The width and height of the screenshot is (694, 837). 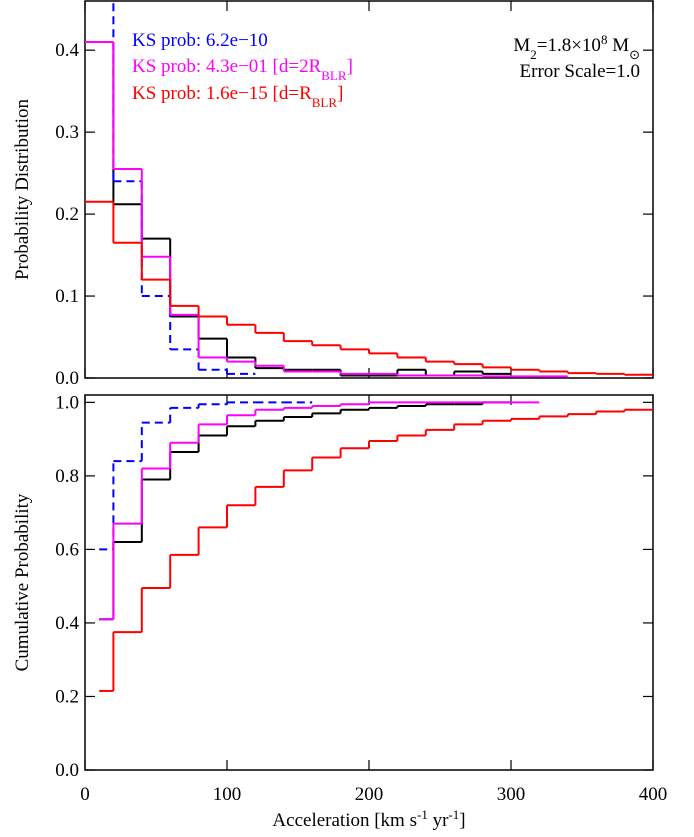 I want to click on x-tick-label: 100, so click(x=227, y=794).